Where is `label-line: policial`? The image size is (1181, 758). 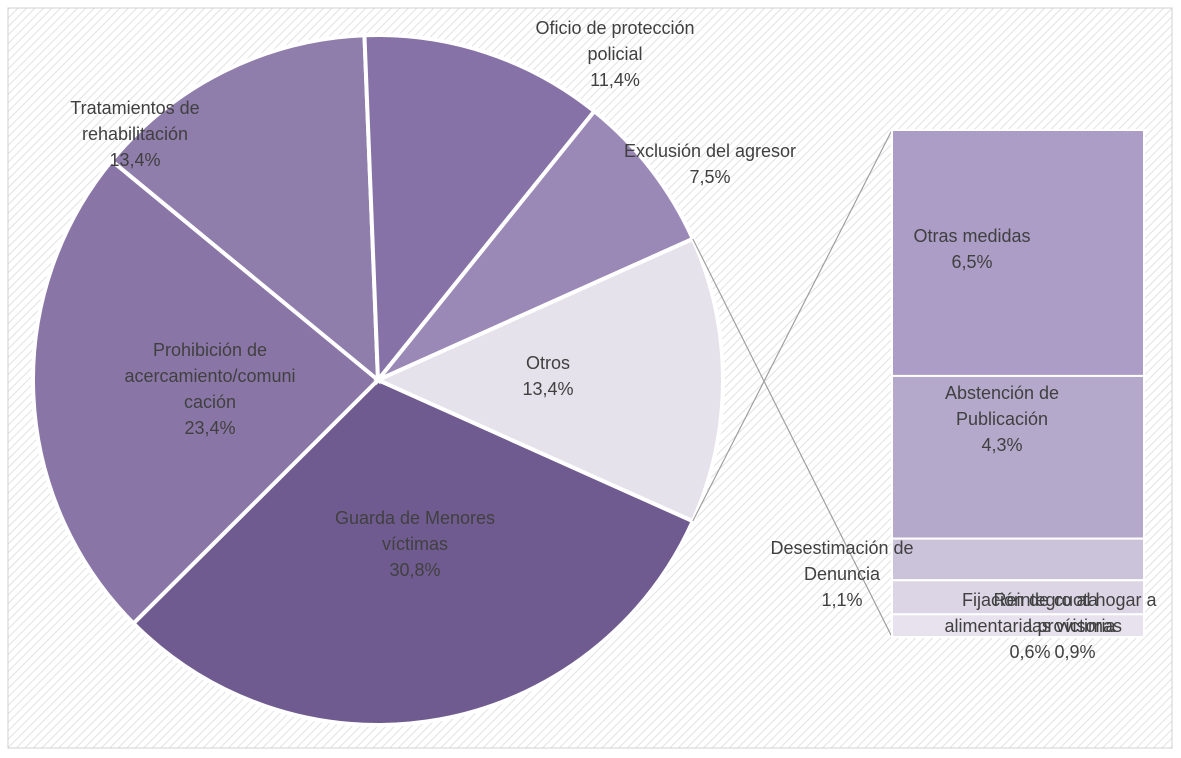 label-line: policial is located at coordinates (614, 54).